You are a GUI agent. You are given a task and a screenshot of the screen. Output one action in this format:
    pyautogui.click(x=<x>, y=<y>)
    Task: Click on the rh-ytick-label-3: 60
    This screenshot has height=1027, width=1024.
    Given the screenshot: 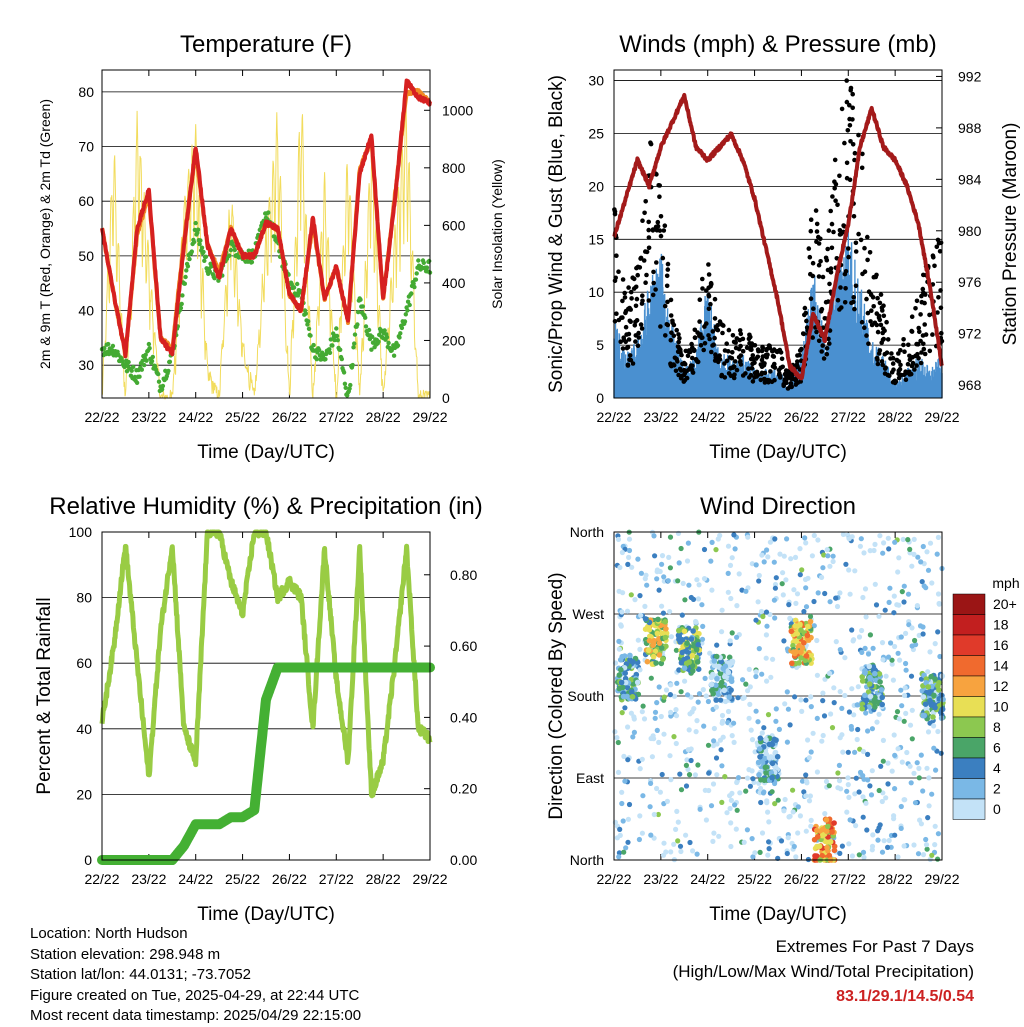 What is the action you would take?
    pyautogui.click(x=84, y=663)
    